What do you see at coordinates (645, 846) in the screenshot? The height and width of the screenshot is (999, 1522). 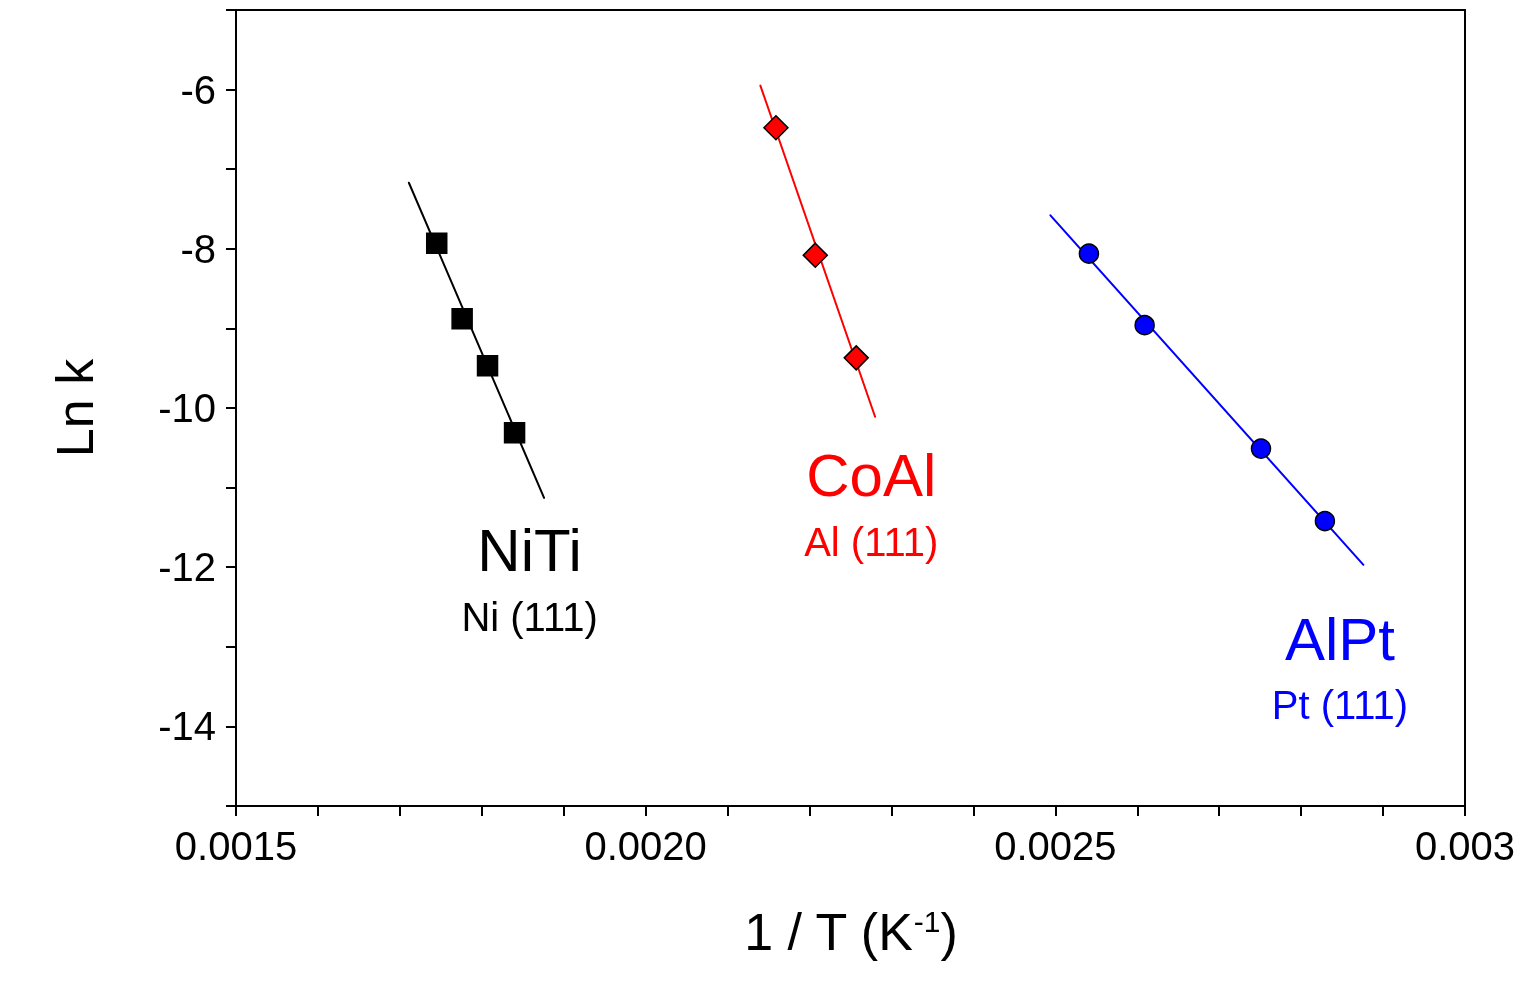 I see `x-tick-label: 0.0020` at bounding box center [645, 846].